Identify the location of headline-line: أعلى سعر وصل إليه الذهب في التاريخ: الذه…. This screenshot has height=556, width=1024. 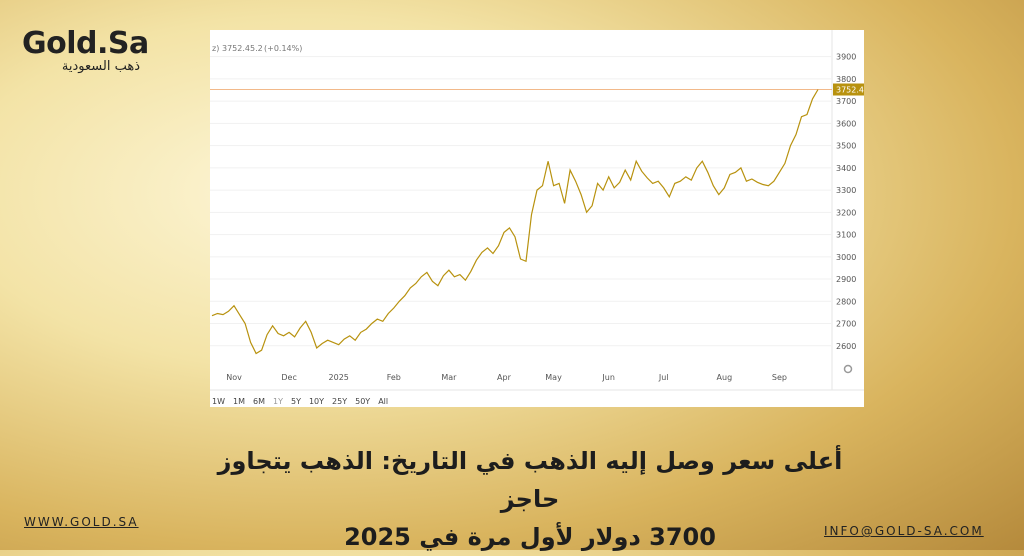
(530, 480).